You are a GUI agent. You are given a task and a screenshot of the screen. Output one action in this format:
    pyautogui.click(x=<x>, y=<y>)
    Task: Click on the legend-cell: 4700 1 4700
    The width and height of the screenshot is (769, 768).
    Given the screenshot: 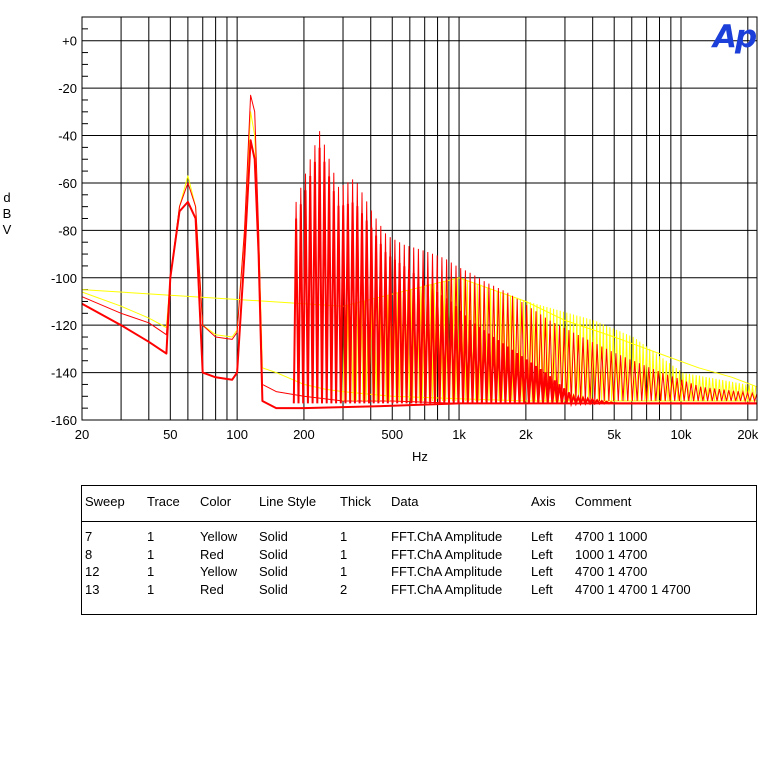 What is the action you would take?
    pyautogui.click(x=611, y=571)
    